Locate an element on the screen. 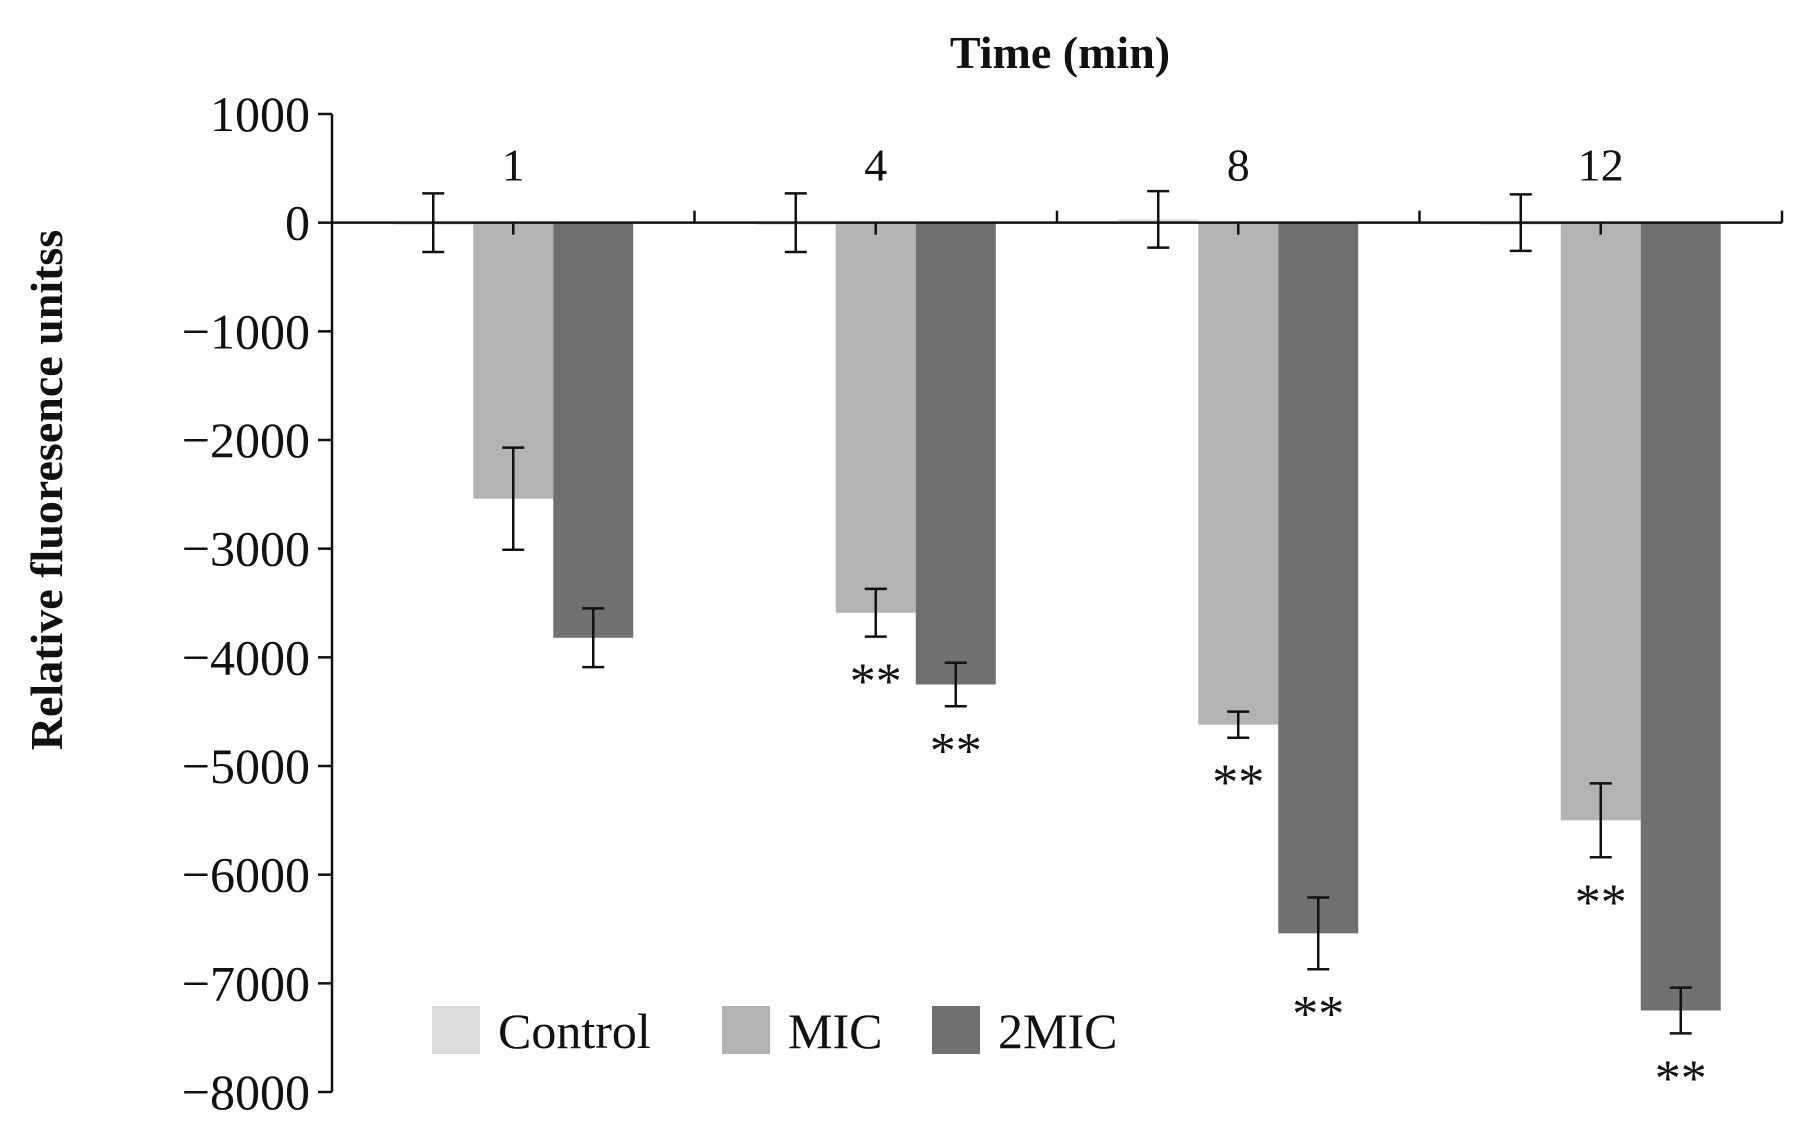 This screenshot has width=1804, height=1132. y-tick-label: −8000 is located at coordinates (246, 1092).